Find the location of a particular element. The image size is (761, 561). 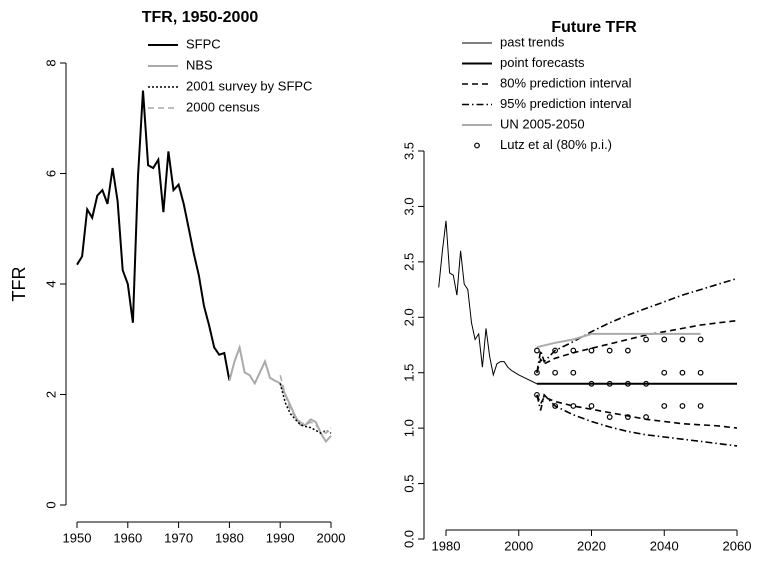

legend-label: NBS is located at coordinates (199, 64).